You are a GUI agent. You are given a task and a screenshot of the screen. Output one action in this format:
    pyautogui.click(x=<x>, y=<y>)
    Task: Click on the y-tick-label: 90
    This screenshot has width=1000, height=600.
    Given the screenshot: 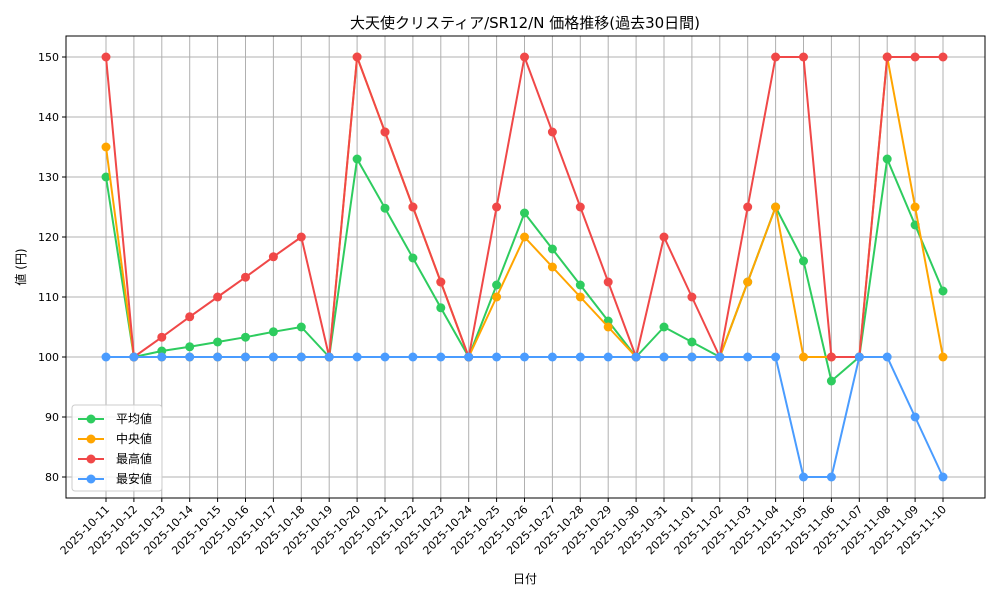 What is the action you would take?
    pyautogui.click(x=52, y=417)
    